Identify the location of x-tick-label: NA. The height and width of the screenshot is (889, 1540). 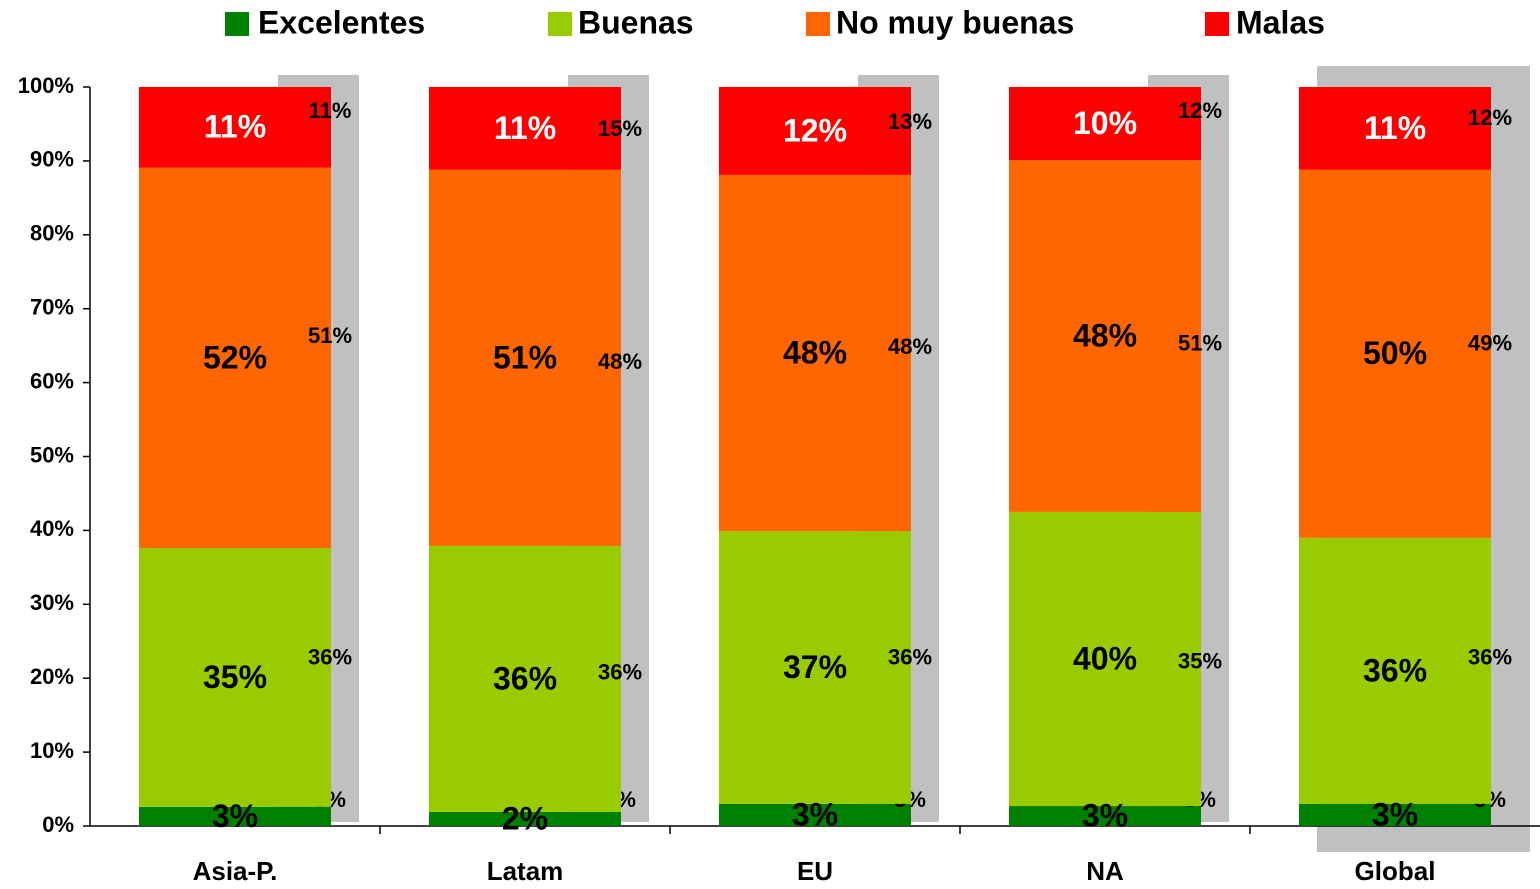
(1105, 871).